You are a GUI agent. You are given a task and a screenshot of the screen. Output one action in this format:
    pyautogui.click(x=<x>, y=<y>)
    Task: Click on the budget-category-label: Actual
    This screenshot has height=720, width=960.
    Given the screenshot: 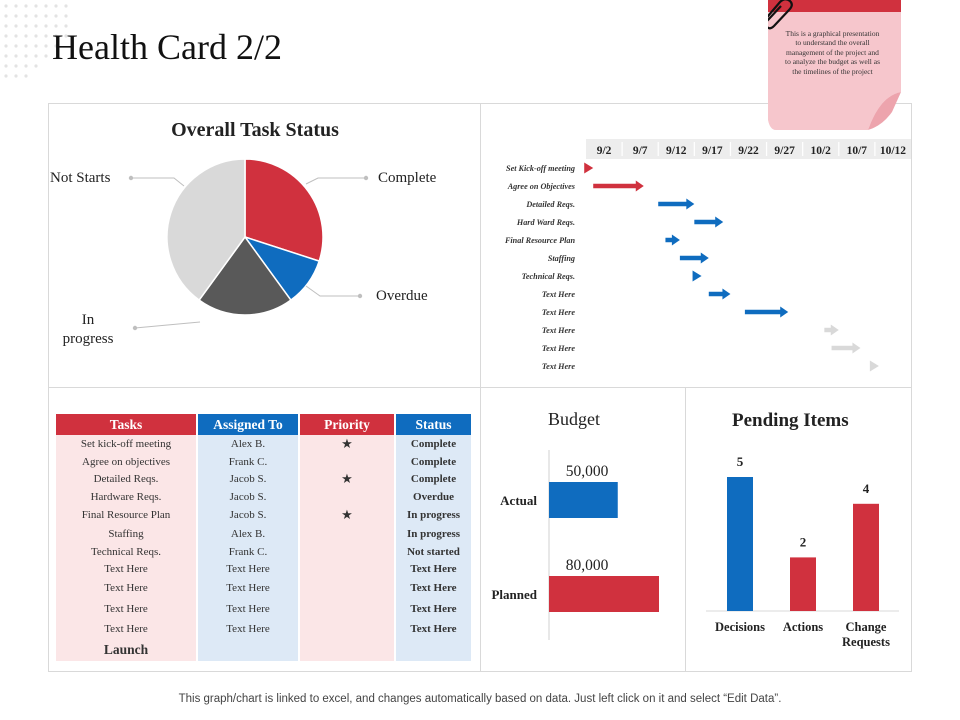 What is the action you would take?
    pyautogui.click(x=518, y=500)
    